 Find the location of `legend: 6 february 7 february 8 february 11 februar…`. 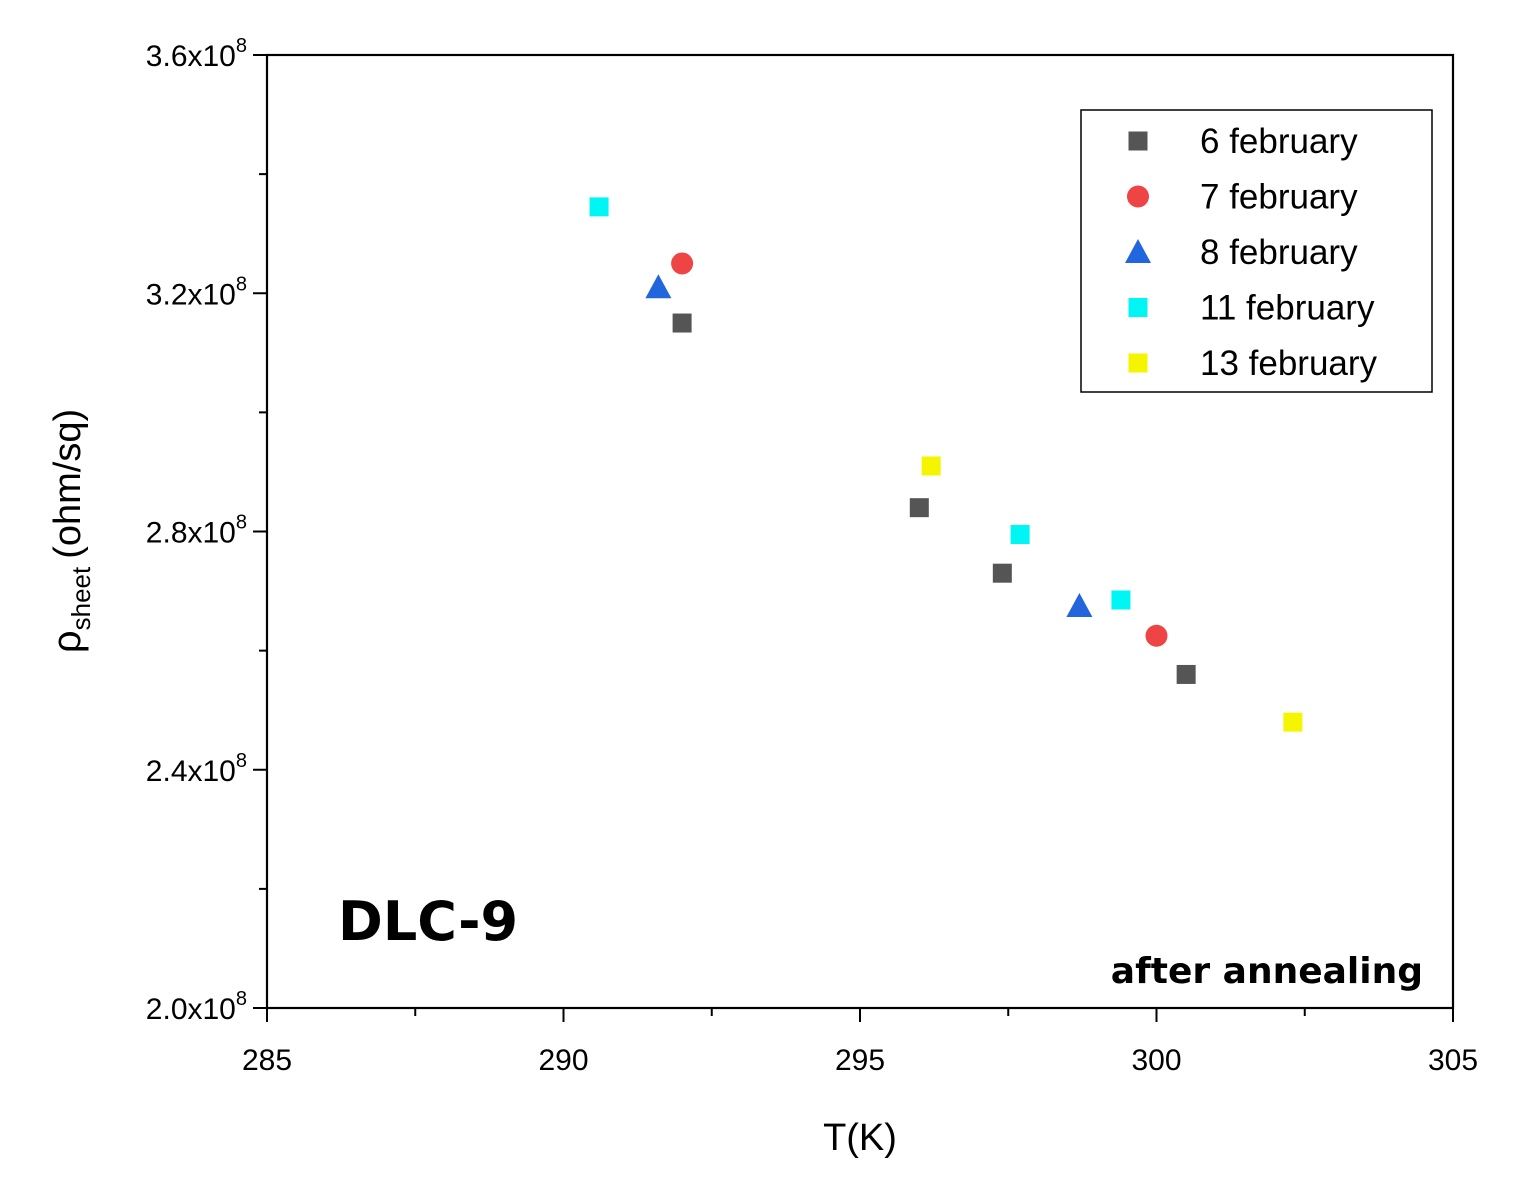

legend: 6 february 7 february 8 february 11 februar… is located at coordinates (1256, 251).